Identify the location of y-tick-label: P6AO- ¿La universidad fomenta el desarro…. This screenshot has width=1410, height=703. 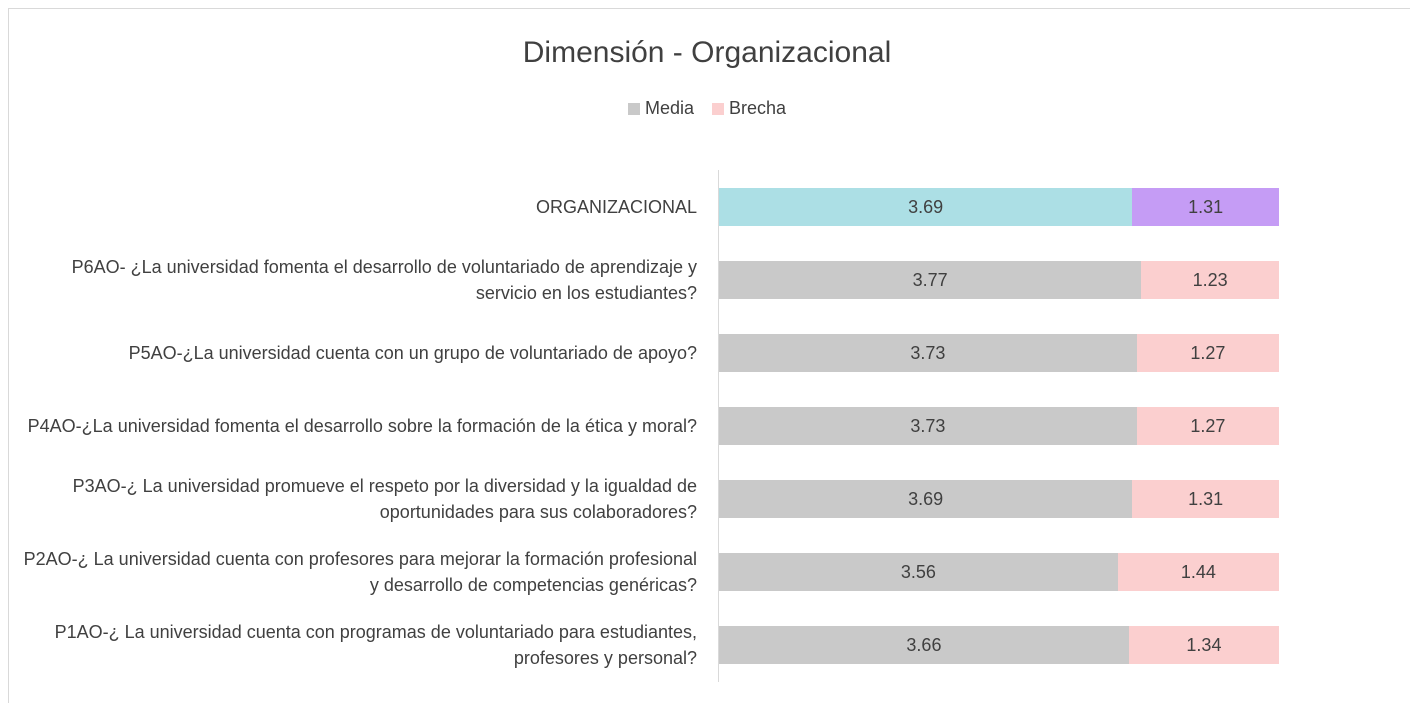
(384, 280).